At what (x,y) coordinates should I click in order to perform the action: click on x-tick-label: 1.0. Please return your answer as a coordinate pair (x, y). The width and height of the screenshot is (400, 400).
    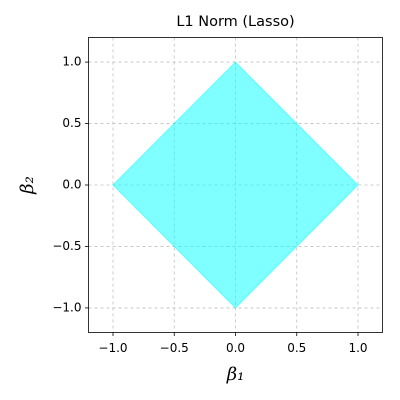
    Looking at the image, I should click on (357, 348).